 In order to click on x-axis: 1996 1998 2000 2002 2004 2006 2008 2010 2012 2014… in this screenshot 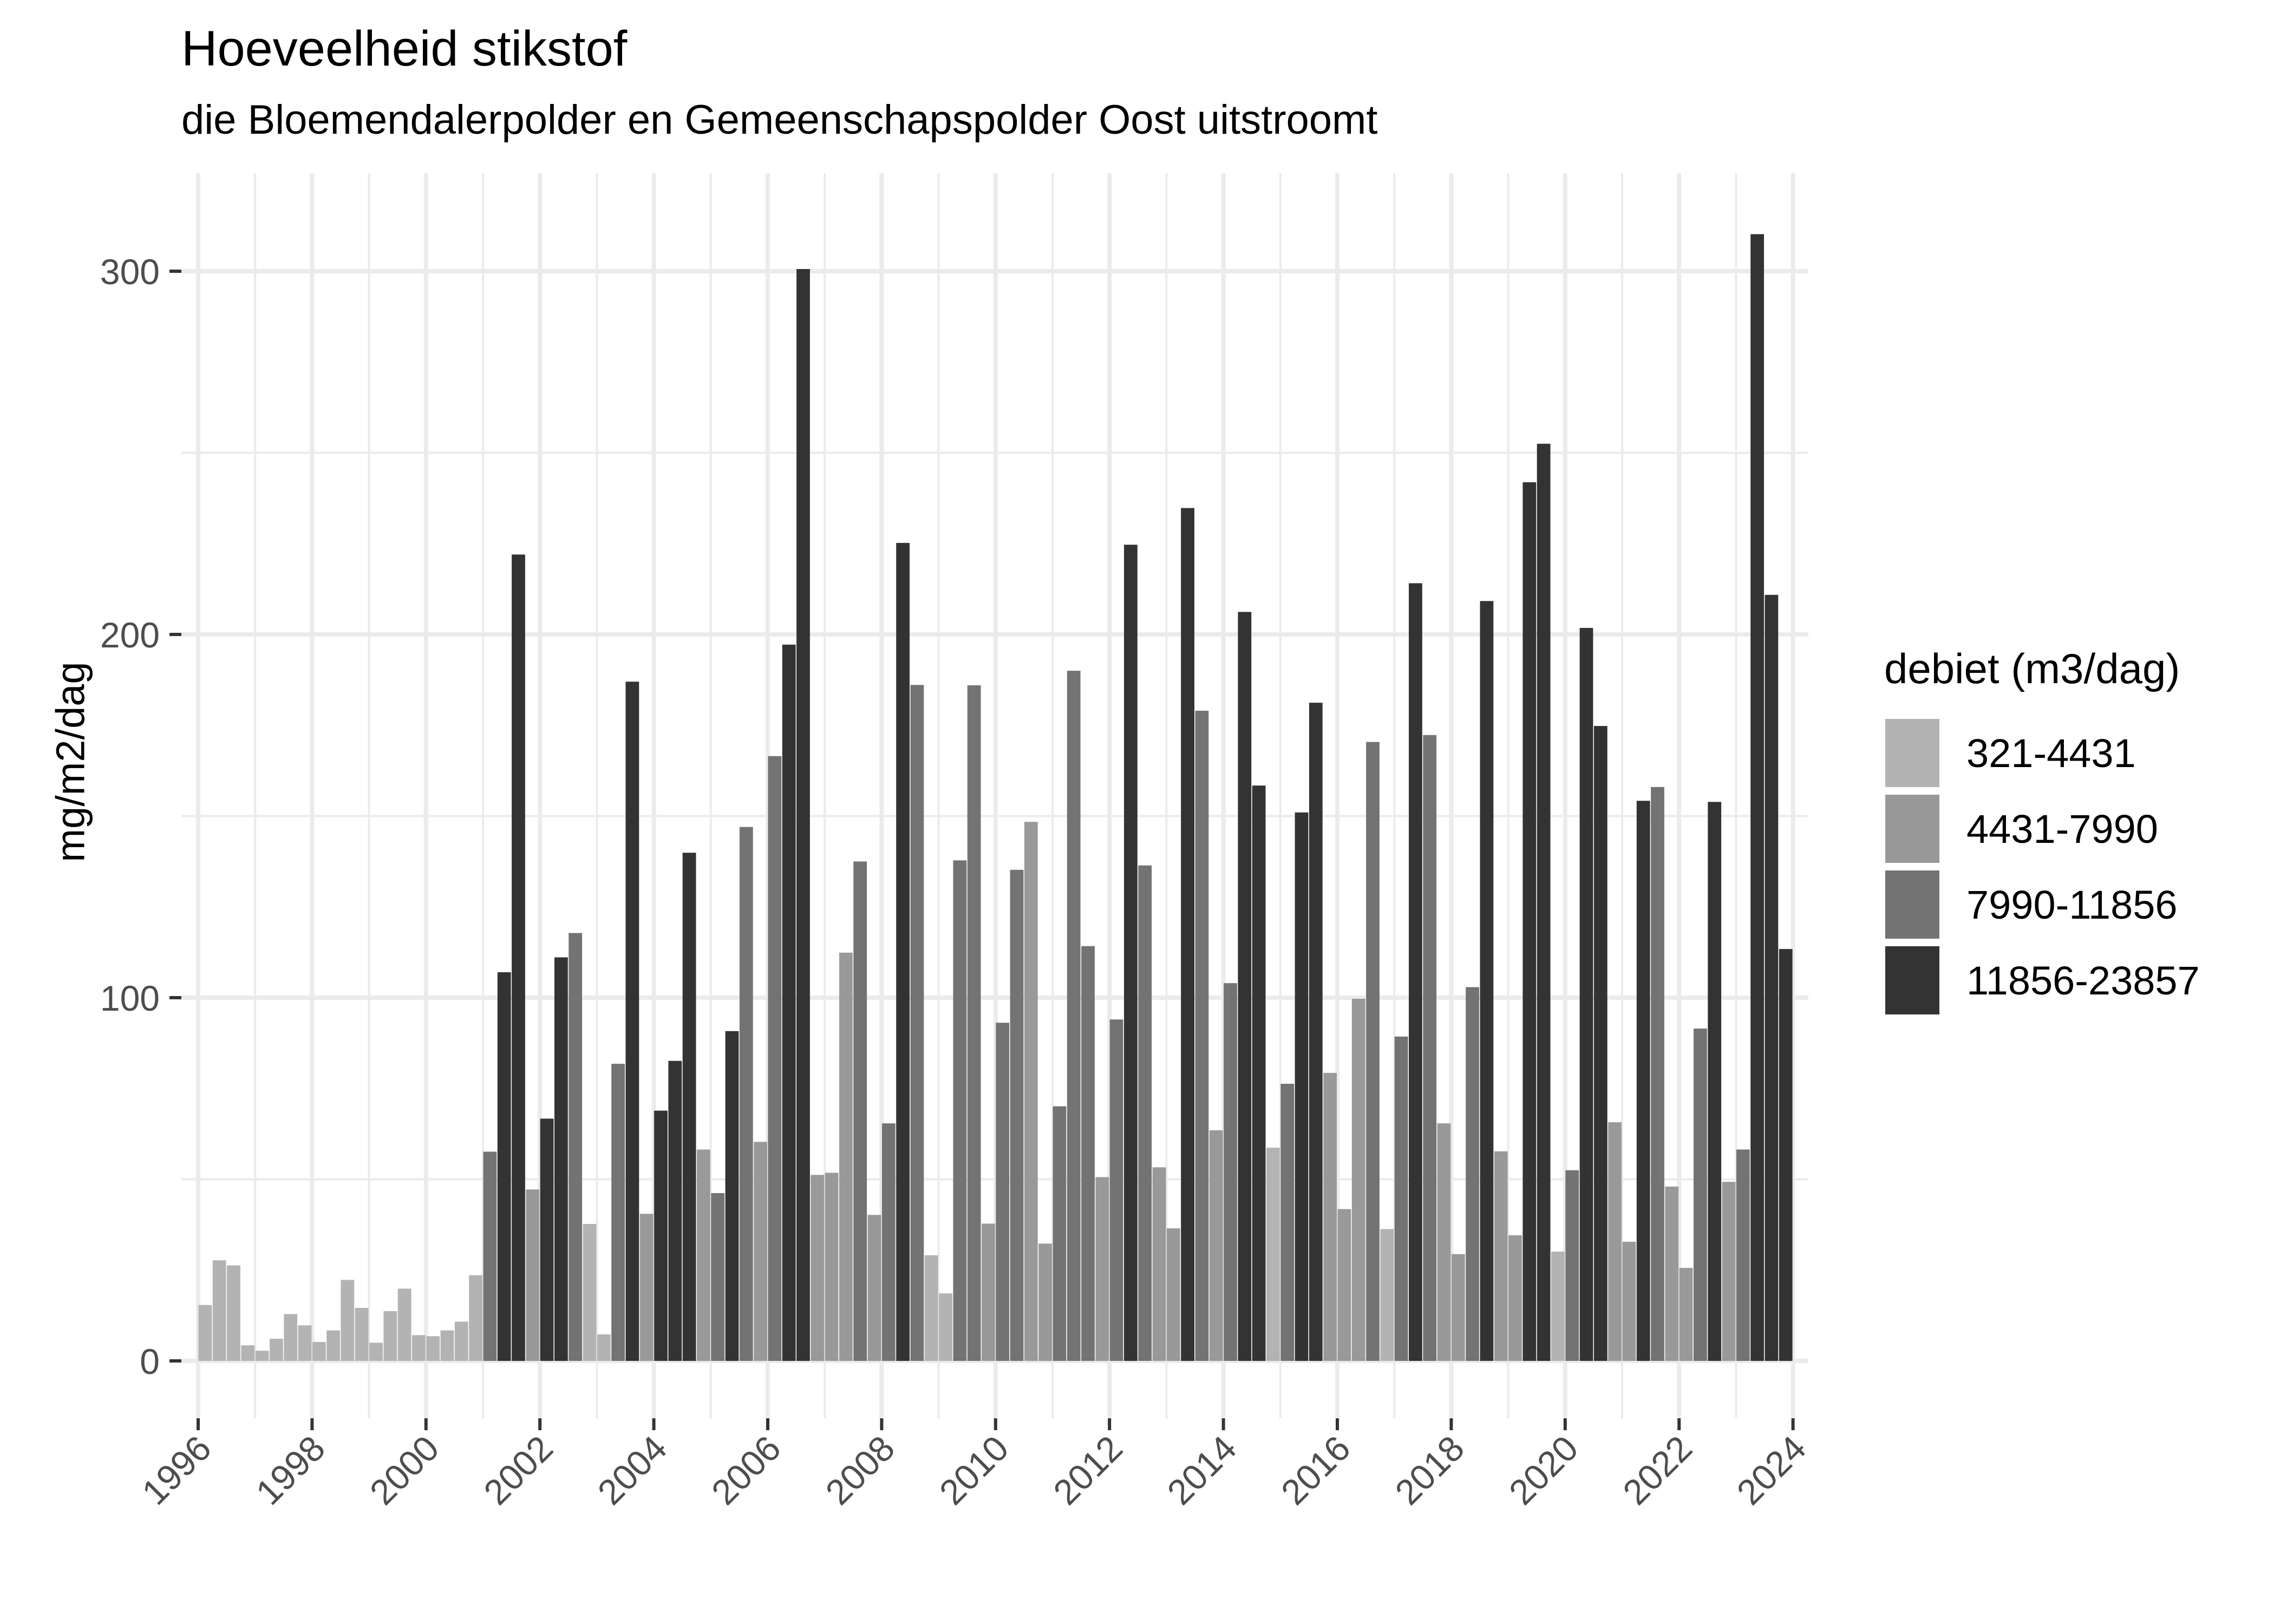, I will do `click(974, 1465)`.